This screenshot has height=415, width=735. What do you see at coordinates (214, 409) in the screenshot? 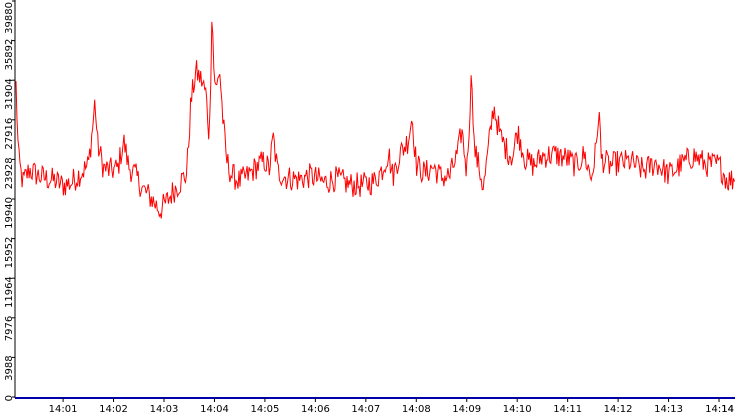
I see `x-tick-label: 14:04` at bounding box center [214, 409].